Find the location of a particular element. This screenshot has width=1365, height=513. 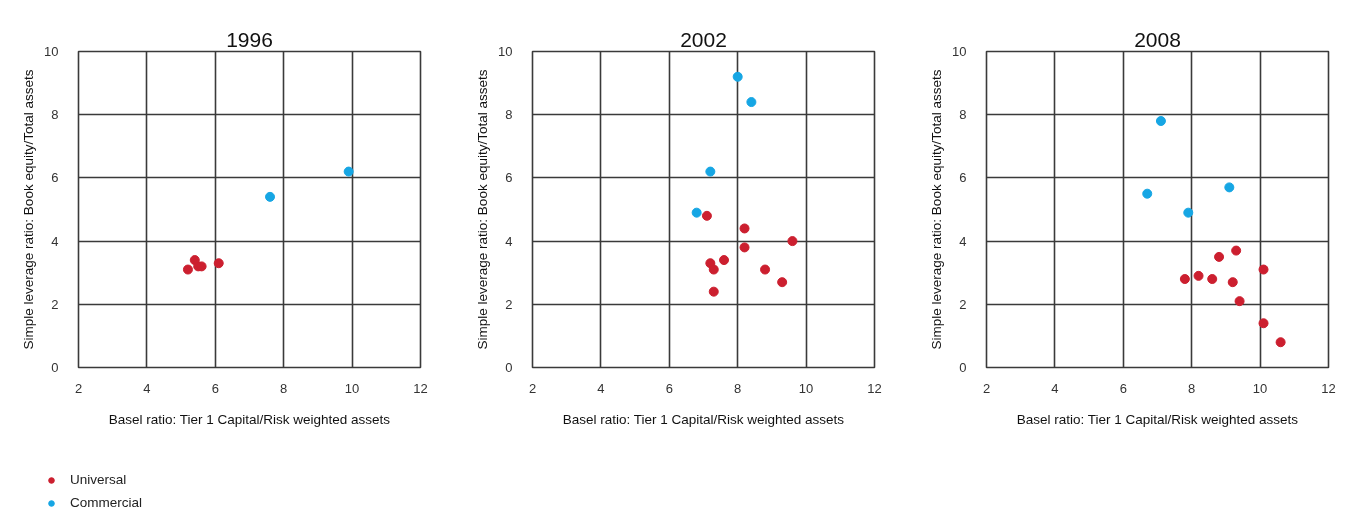

chart-title: 1996 is located at coordinates (249, 39).